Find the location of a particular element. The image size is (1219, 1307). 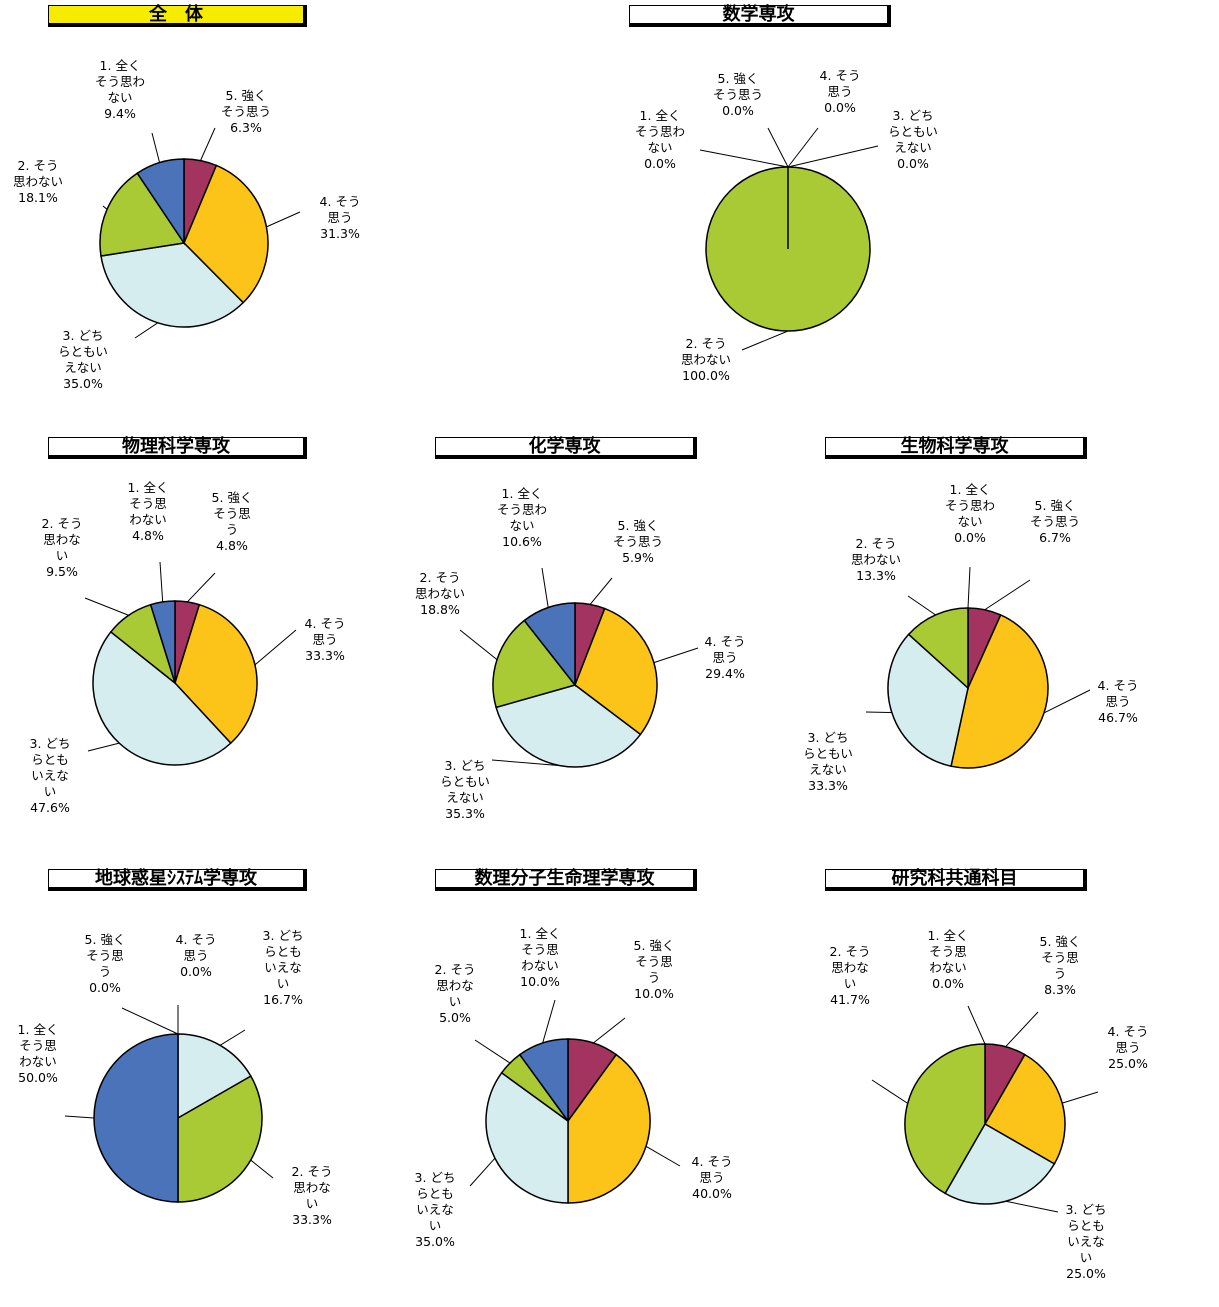

chart-title: 化学専攻 is located at coordinates (566, 448).